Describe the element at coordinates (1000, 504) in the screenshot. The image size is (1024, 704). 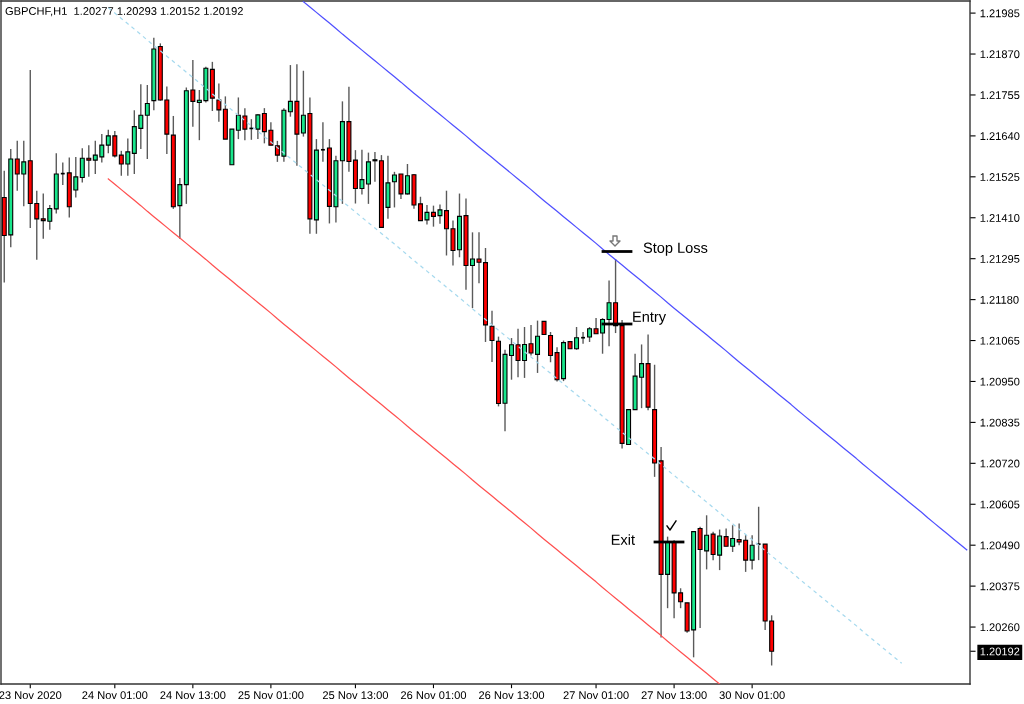
I see `y-tick-label: 1.20605` at that location.